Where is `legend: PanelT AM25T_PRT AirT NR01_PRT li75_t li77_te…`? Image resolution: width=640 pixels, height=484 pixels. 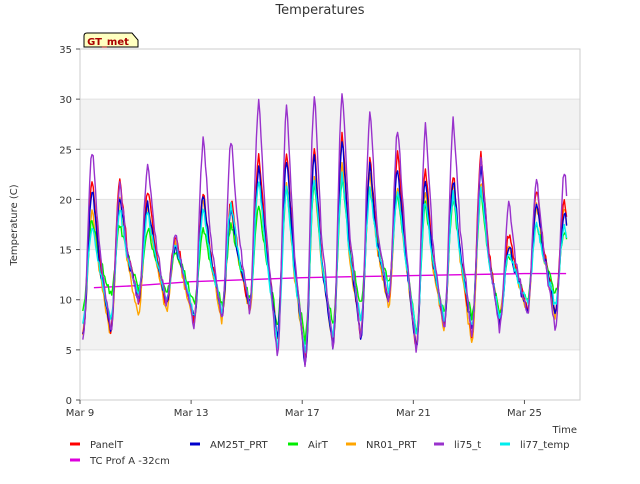
legend: PanelT AM25T_PRT AirT NR01_PRT li75_t li77_te… is located at coordinates (319, 453).